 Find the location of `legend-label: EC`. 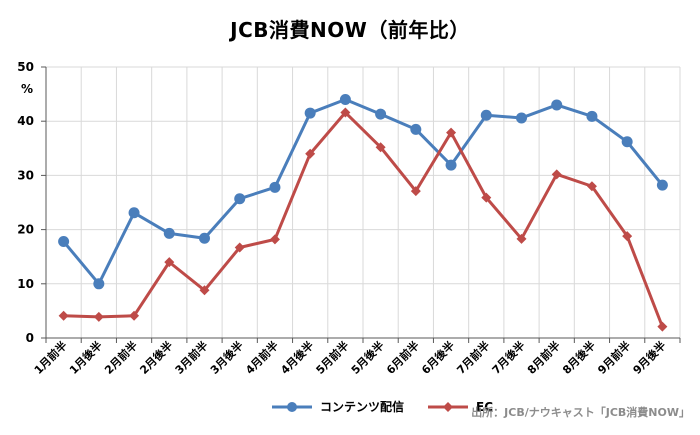

legend-label: EC is located at coordinates (485, 406).